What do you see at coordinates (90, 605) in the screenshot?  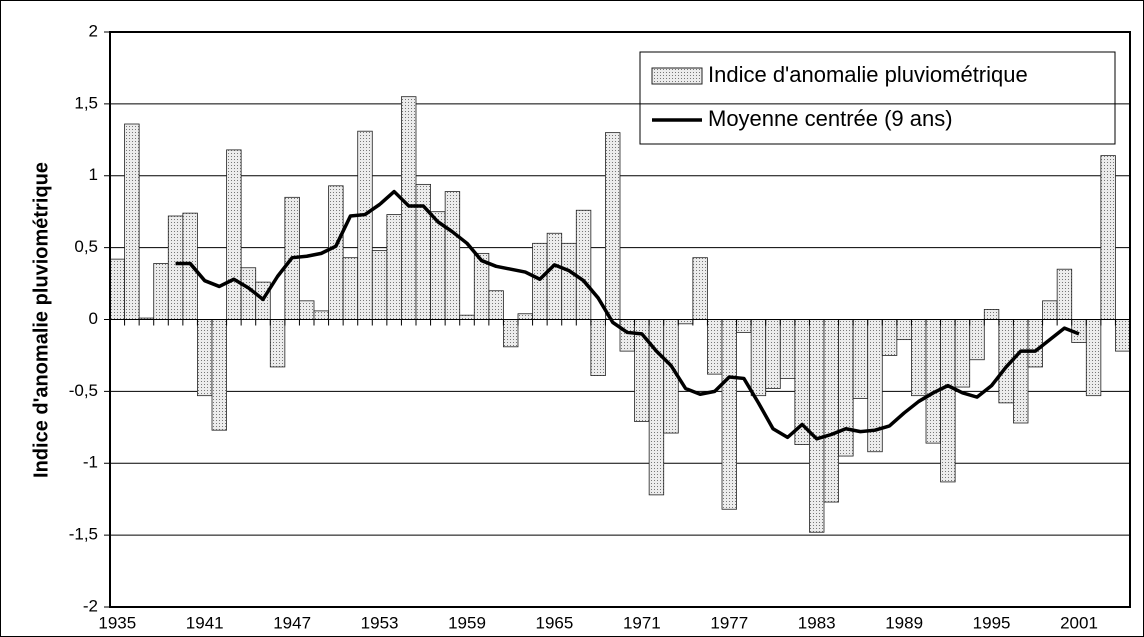 I see `y-tick-label: -2` at bounding box center [90, 605].